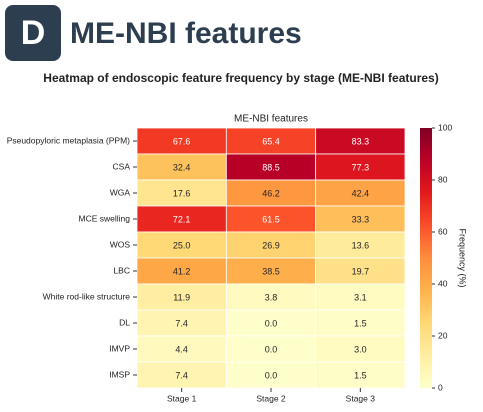 The height and width of the screenshot is (412, 483). I want to click on y-tick-label: IMVP, so click(119, 348).